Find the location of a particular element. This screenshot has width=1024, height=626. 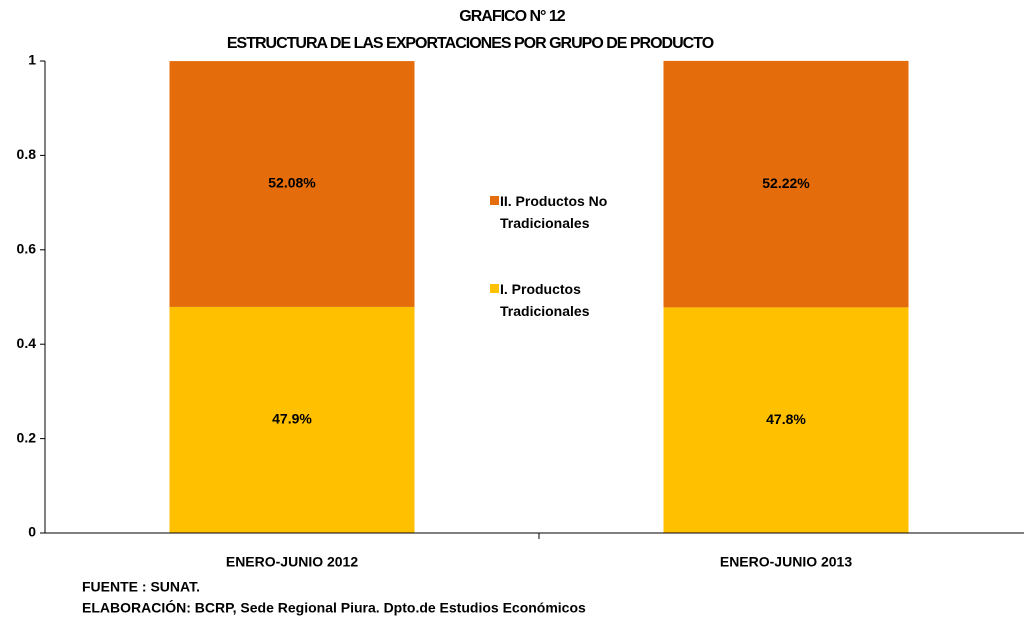

legend-label: I. Productos Tradicionales is located at coordinates (545, 300).